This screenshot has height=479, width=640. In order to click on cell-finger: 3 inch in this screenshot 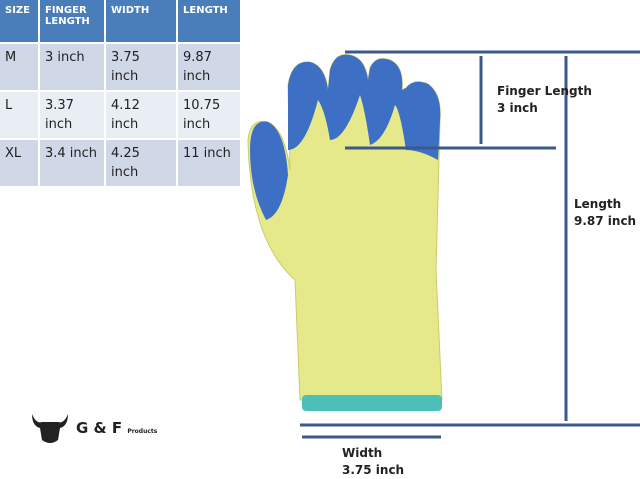, I will do `click(72, 66)`.